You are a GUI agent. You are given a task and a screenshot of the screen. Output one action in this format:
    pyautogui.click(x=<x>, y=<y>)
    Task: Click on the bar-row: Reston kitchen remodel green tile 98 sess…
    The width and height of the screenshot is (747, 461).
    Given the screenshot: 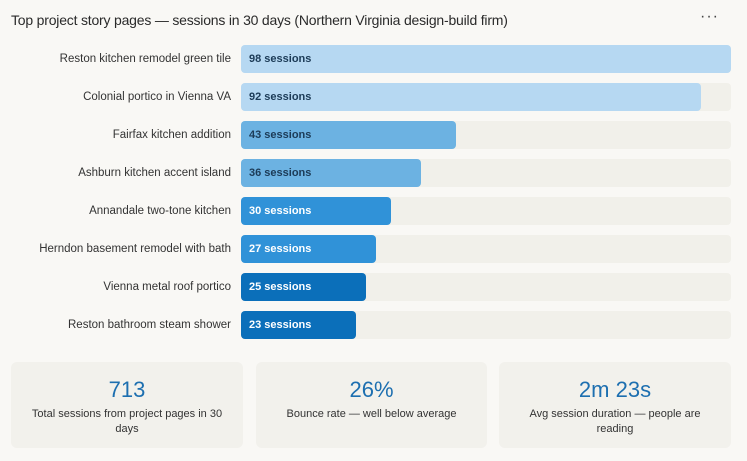 What is the action you would take?
    pyautogui.click(x=373, y=59)
    